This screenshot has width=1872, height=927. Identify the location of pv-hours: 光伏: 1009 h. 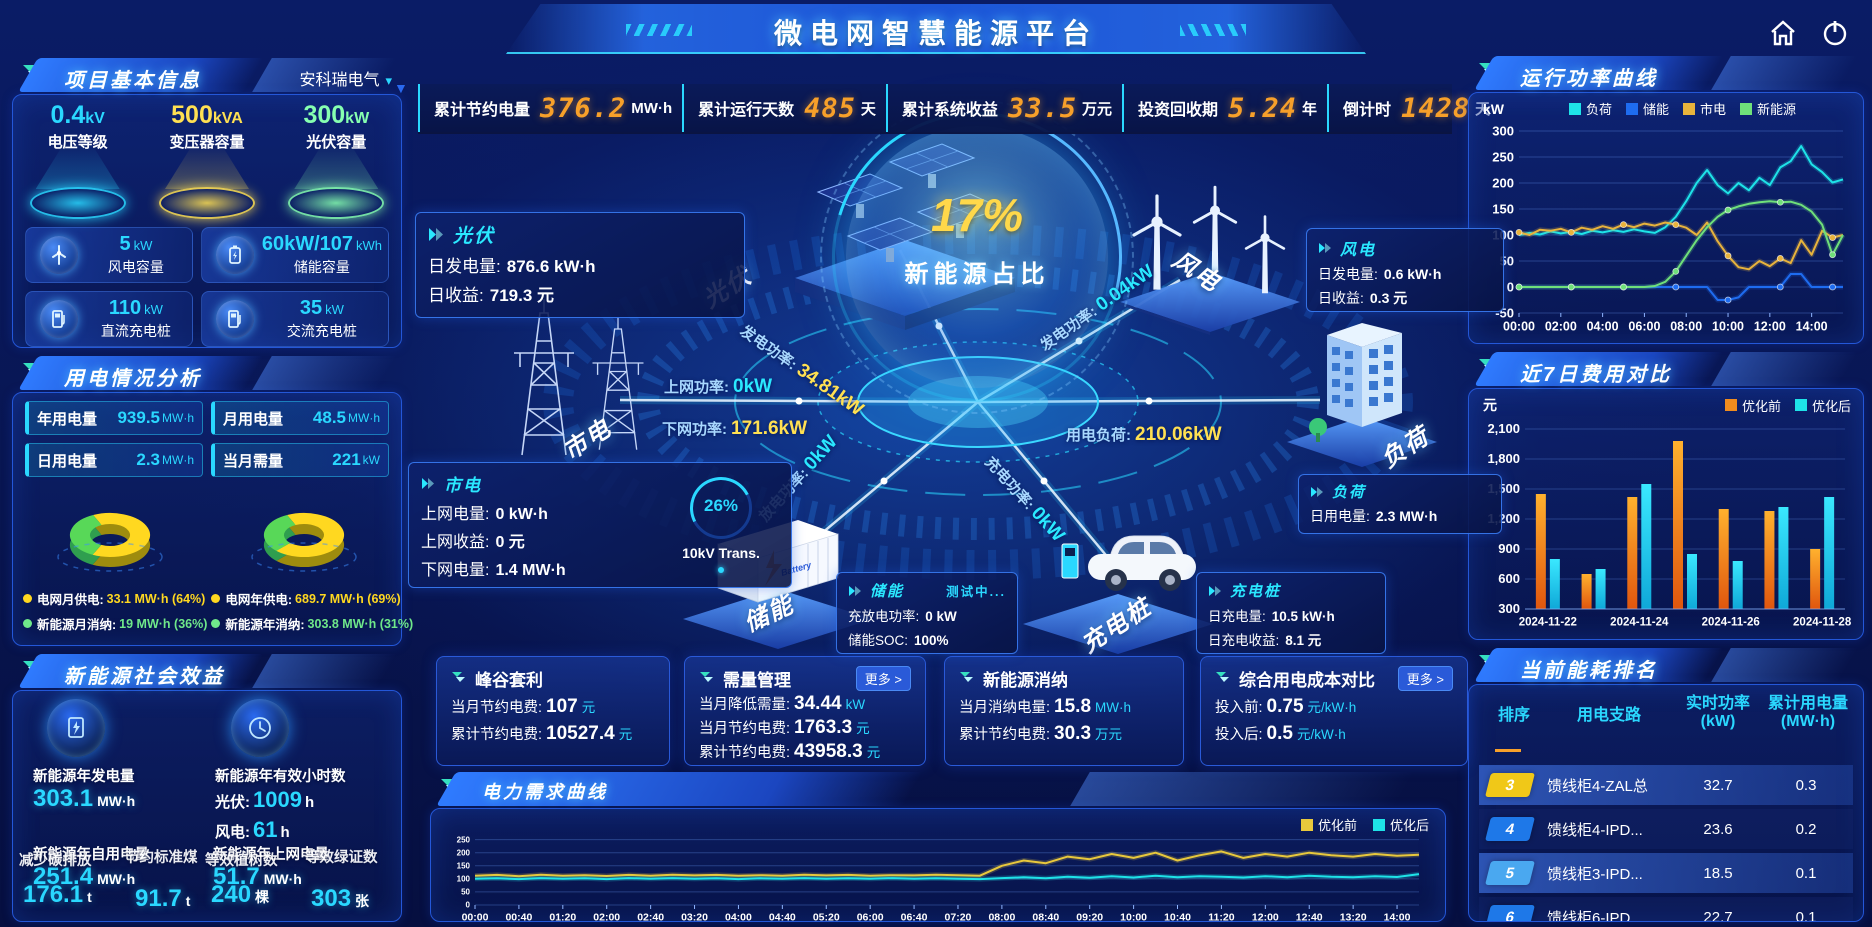
(265, 799).